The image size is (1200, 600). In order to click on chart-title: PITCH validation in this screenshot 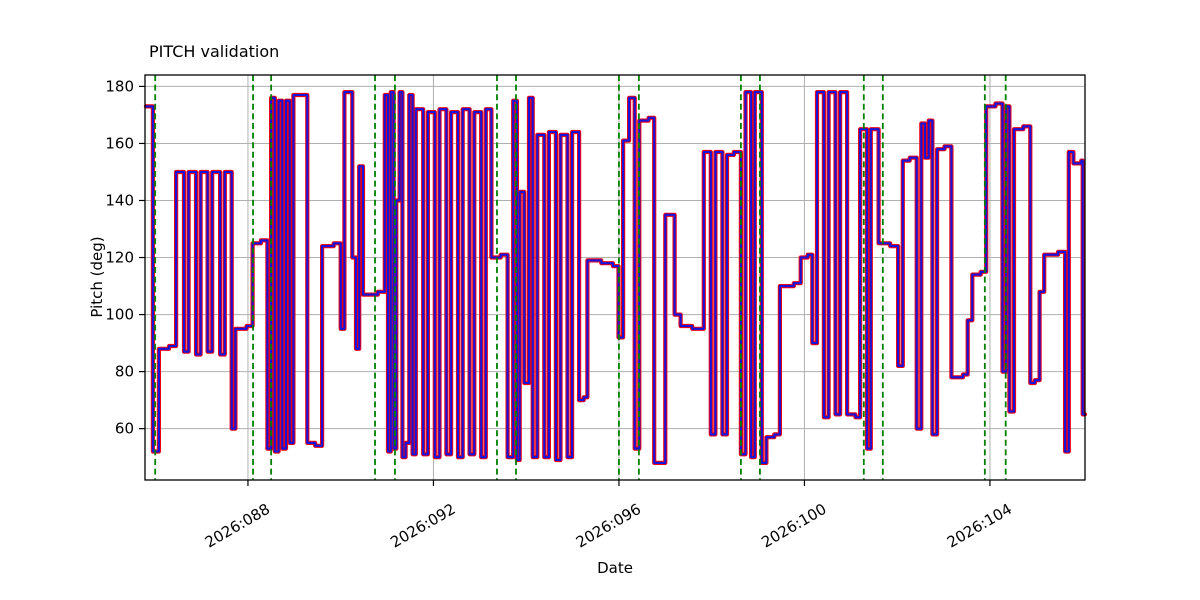, I will do `click(214, 51)`.